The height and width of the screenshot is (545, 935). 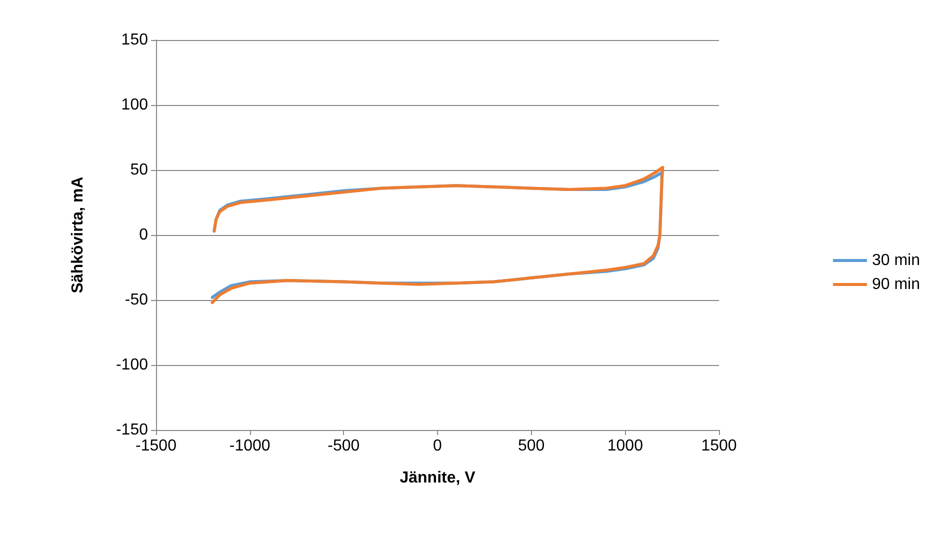 I want to click on x-tick-label: -1000, so click(x=249, y=446).